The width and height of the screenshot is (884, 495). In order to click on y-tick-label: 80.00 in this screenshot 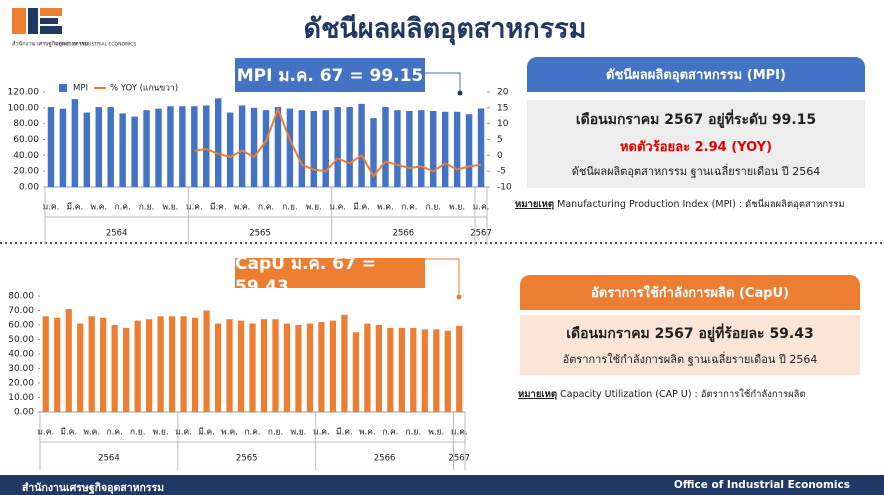, I will do `click(21, 297)`.